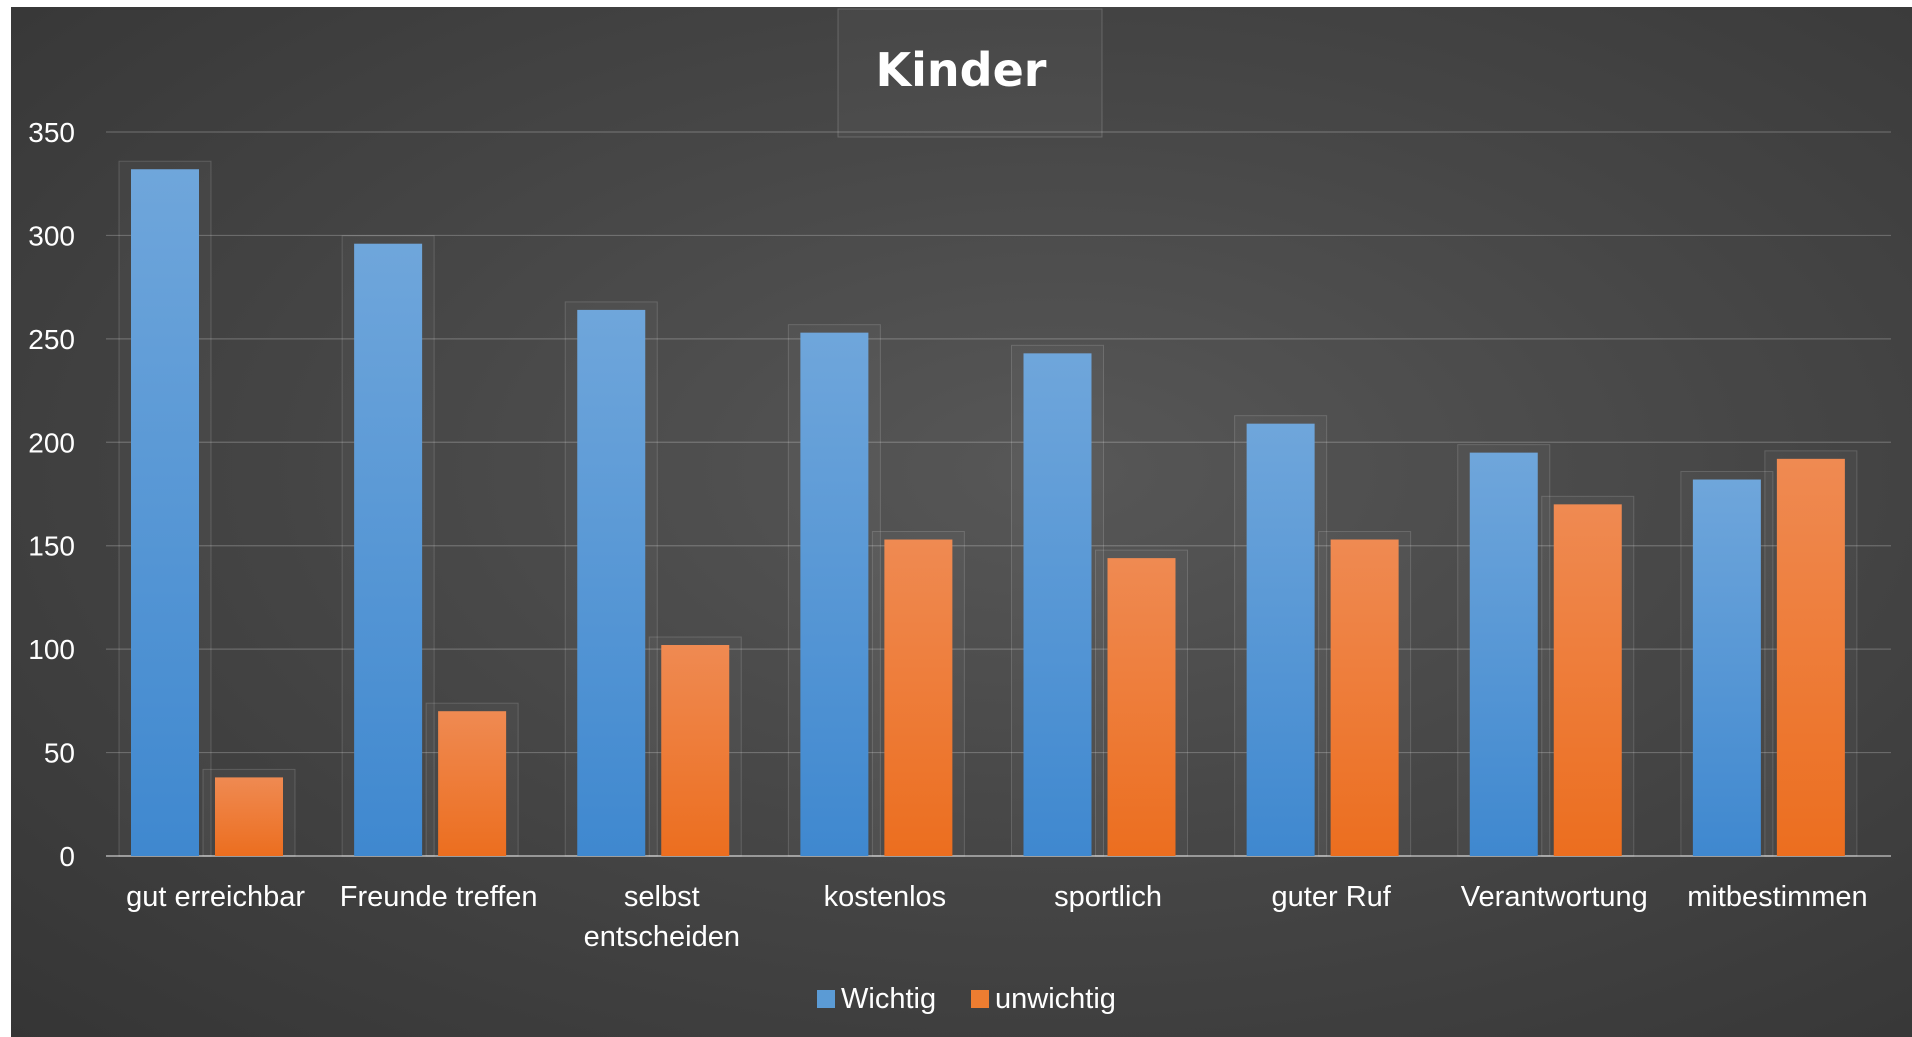 The height and width of the screenshot is (1037, 1912). Describe the element at coordinates (51, 442) in the screenshot. I see `y-tick-label: 200` at that location.